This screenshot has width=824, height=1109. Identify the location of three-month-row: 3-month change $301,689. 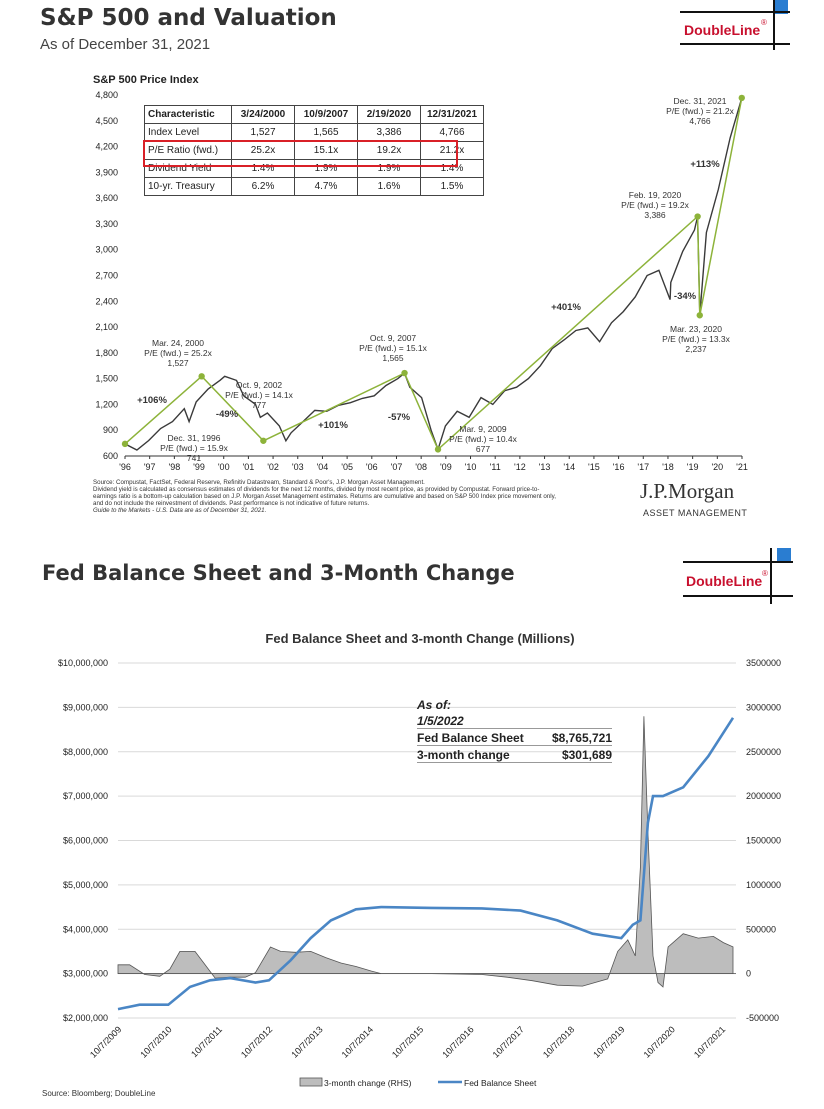
(514, 755).